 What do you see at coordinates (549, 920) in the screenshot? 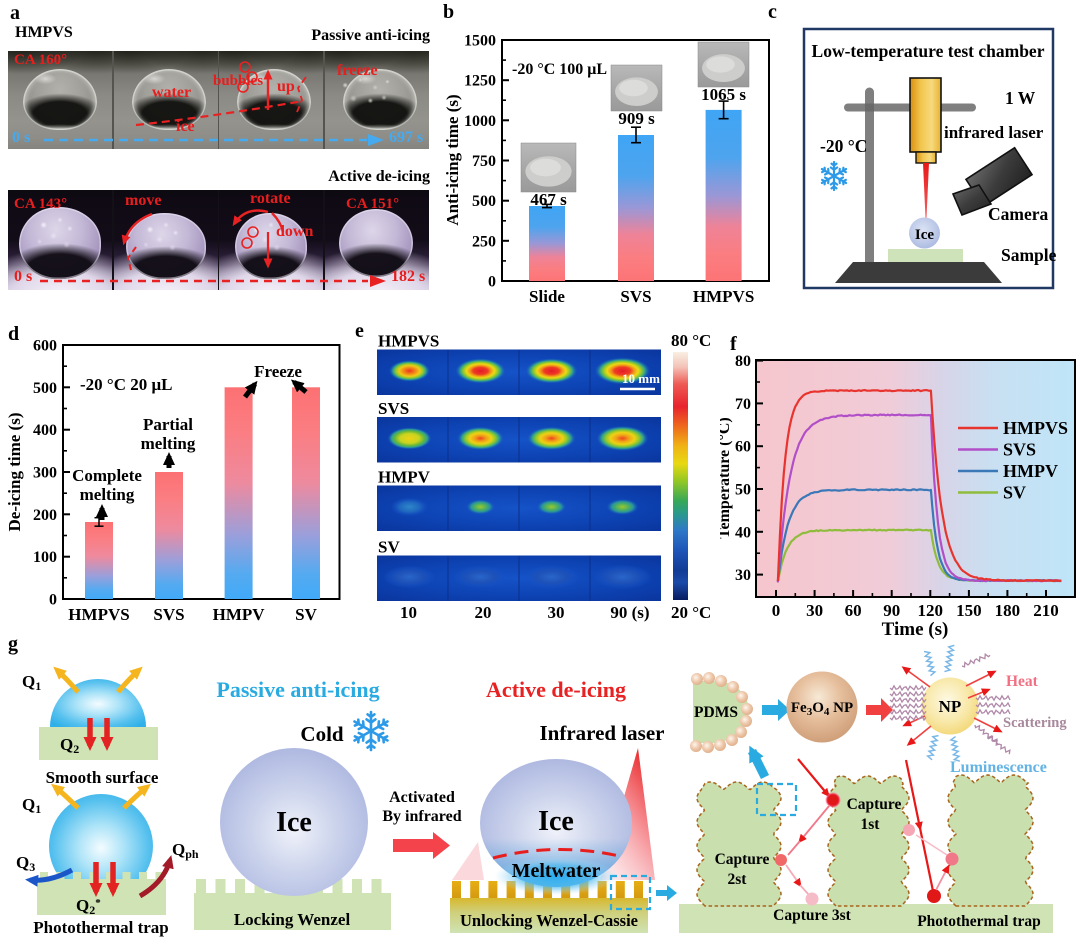
I see `svg-text: Unlocking Wenzel-Cassie` at bounding box center [549, 920].